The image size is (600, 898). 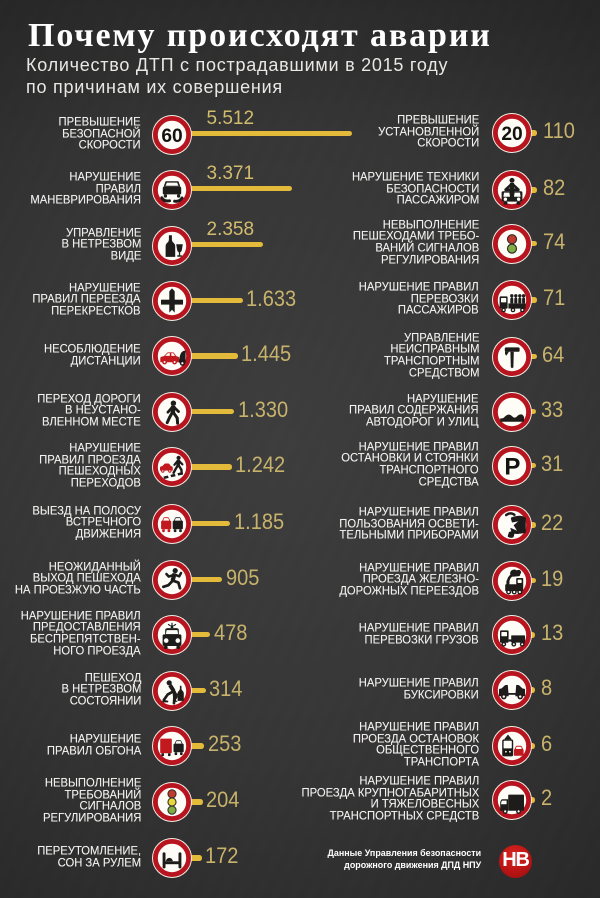 What do you see at coordinates (171, 136) in the screenshot?
I see `svg-text: 60` at bounding box center [171, 136].